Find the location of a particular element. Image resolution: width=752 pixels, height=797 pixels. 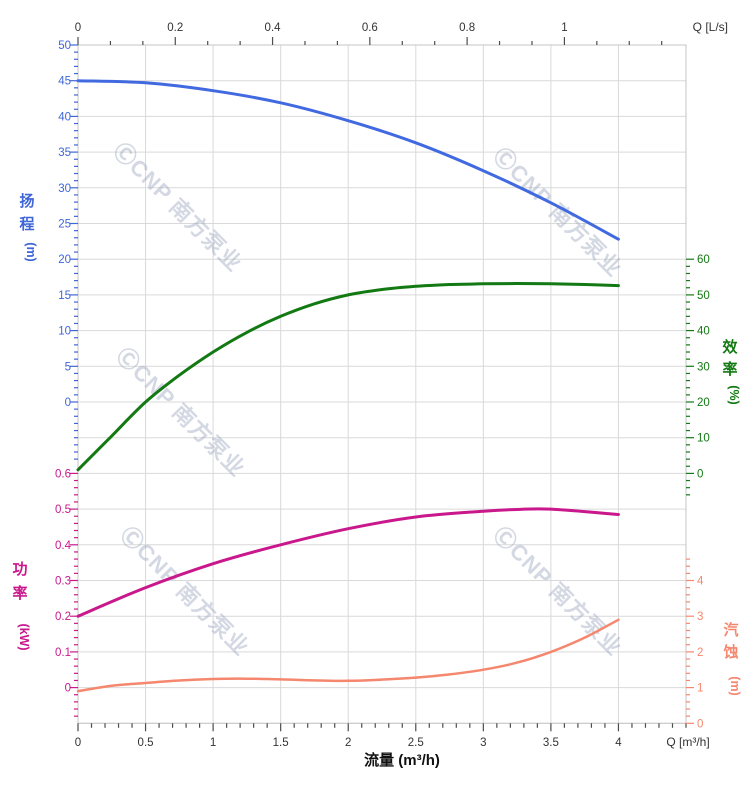

y-axis-efficiency-tick-label: 0 is located at coordinates (700, 474).